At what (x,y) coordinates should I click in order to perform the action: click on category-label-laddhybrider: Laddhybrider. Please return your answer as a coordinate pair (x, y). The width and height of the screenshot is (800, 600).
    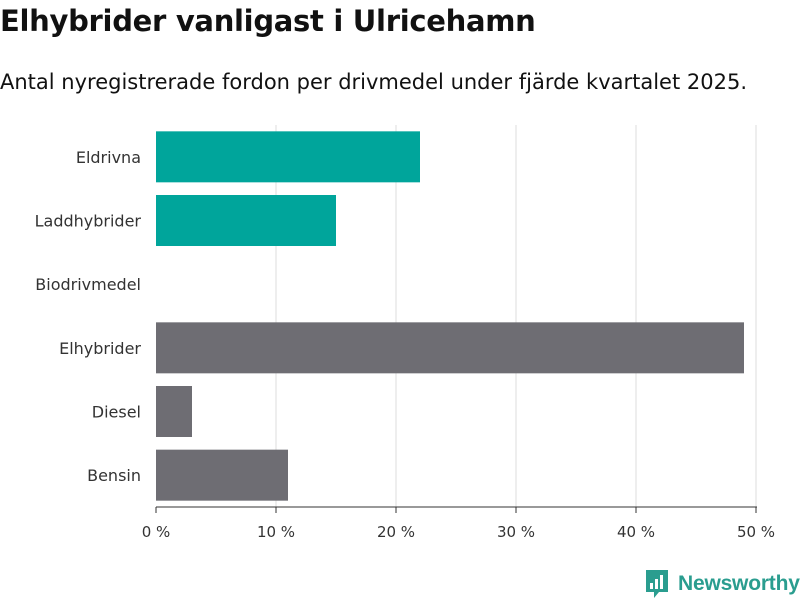
    Looking at the image, I should click on (88, 221).